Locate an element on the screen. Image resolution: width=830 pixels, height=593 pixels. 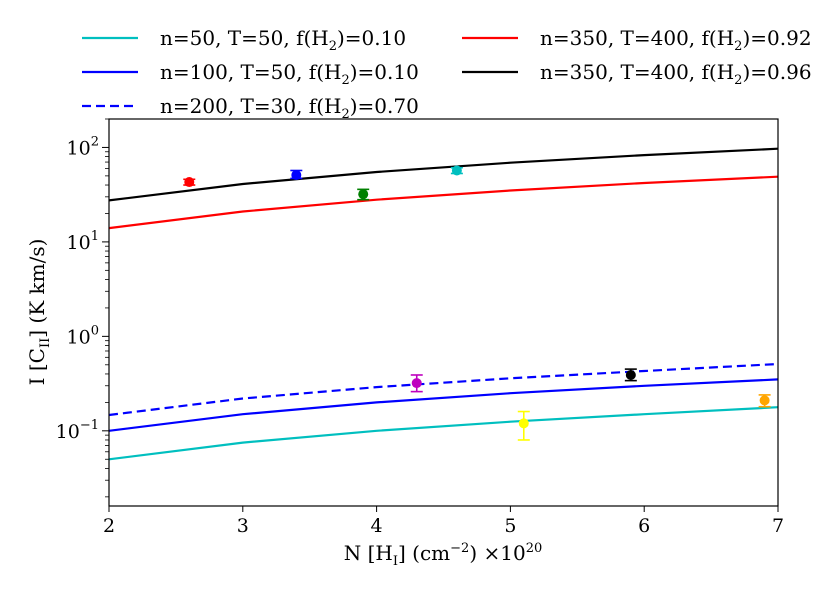
y-axis-label: I [CII] (K km/s) is located at coordinates (39, 312).